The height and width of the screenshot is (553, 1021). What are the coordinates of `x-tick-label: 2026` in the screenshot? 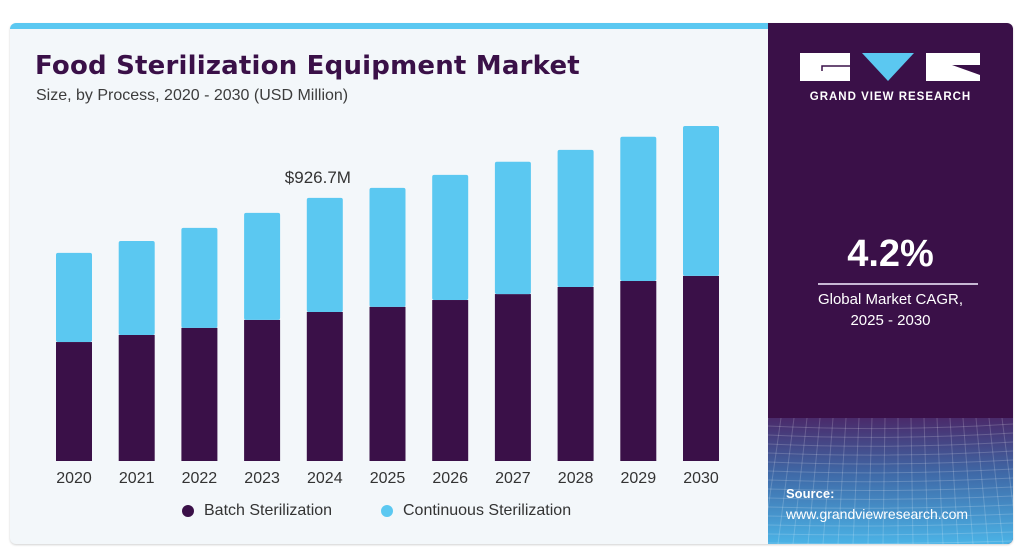 It's located at (450, 478).